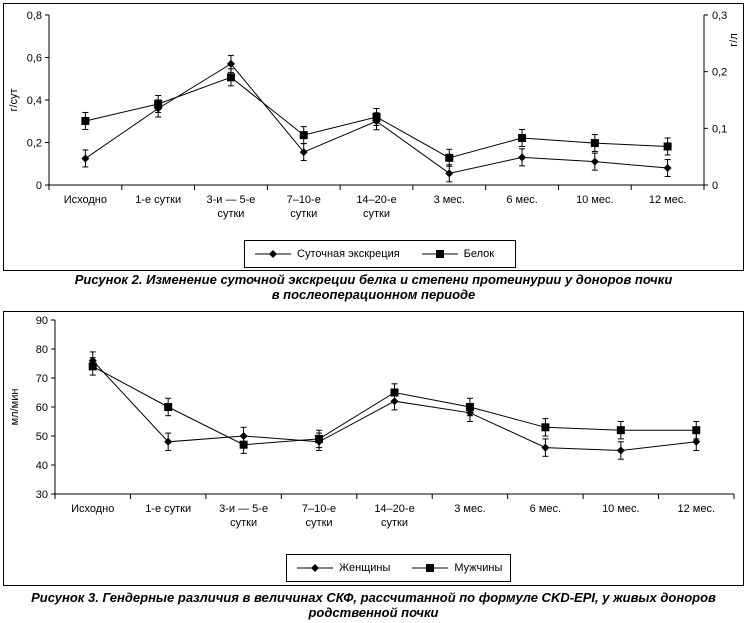  Describe the element at coordinates (42, 437) in the screenshot. I see `y-tick-label: 50` at that location.